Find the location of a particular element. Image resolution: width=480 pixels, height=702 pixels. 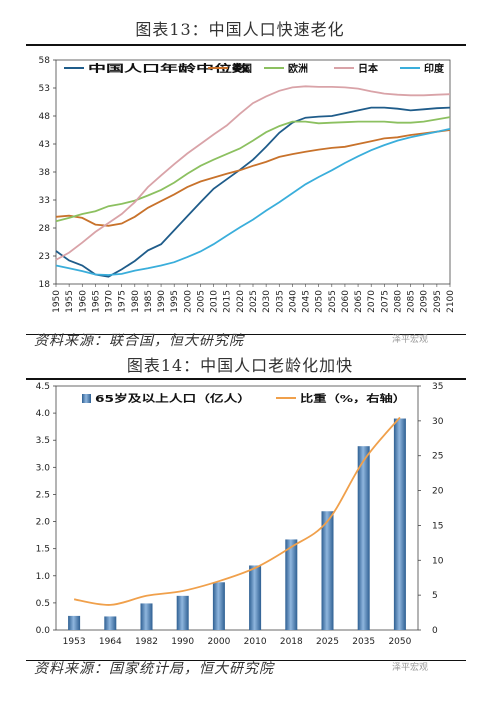

x-tick-label: 1980 is located at coordinates (136, 301).